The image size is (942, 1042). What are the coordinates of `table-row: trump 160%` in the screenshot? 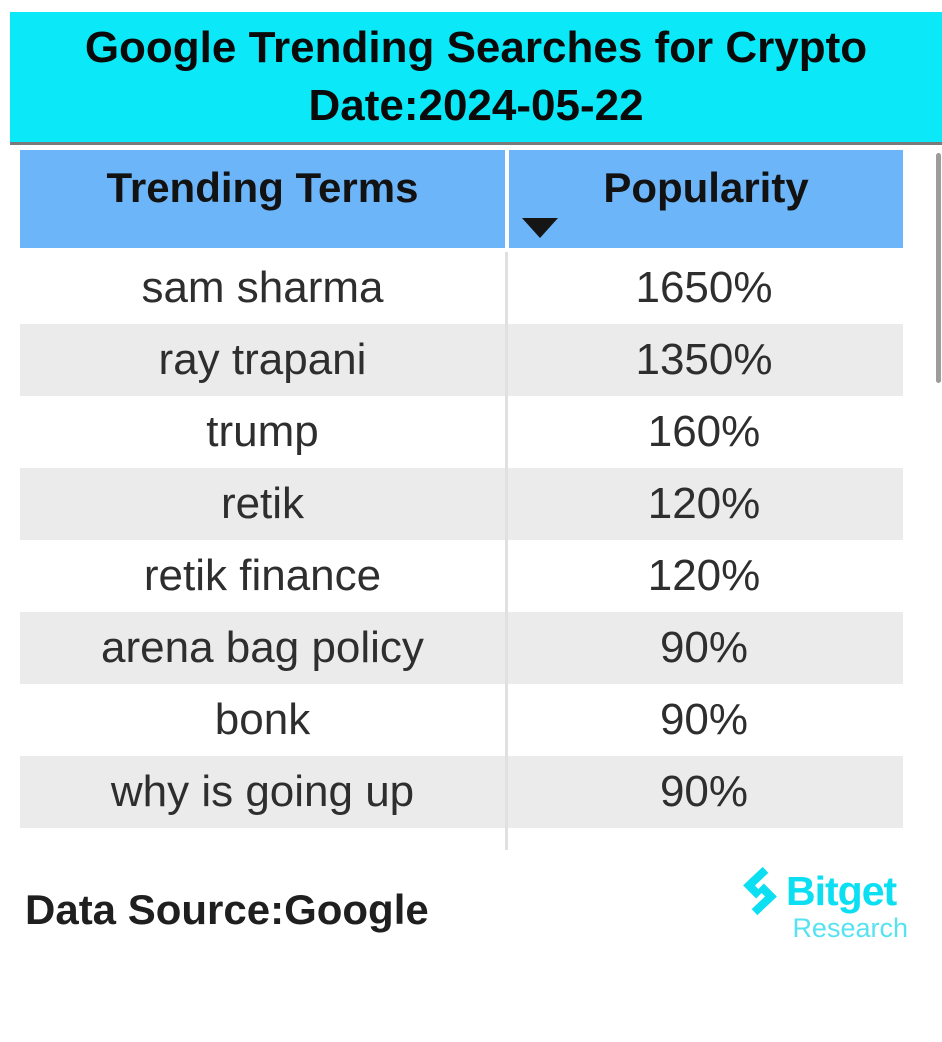 It's located at (461, 432).